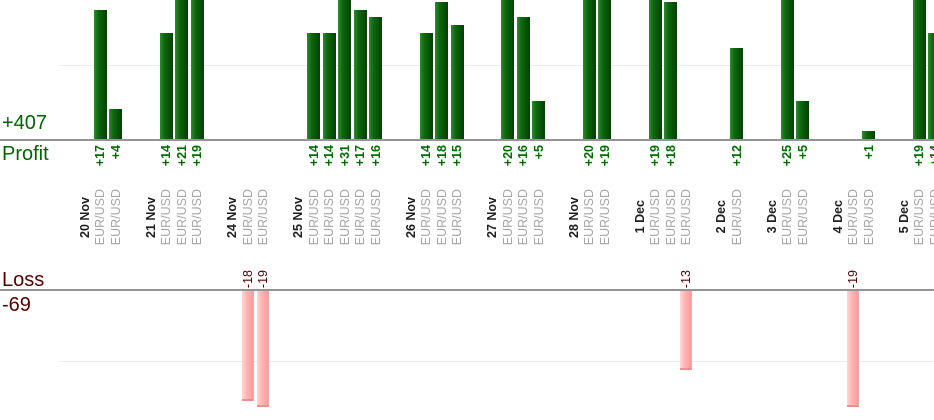 This screenshot has height=420, width=934. I want to click on trade-column: +1 EUR/USD, so click(869, 210).